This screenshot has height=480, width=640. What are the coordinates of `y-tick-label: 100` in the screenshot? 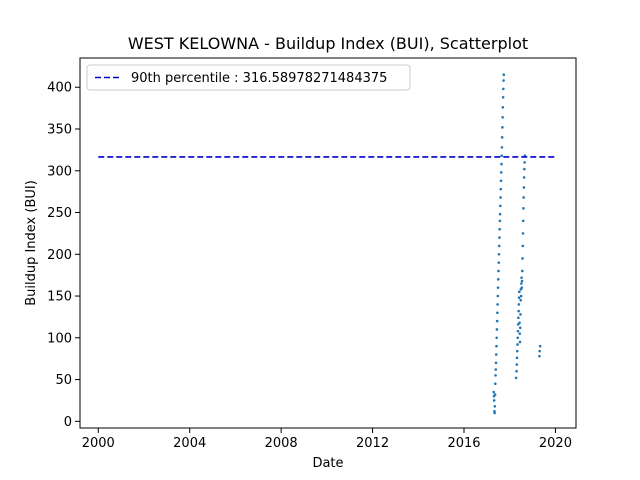 It's located at (59, 338).